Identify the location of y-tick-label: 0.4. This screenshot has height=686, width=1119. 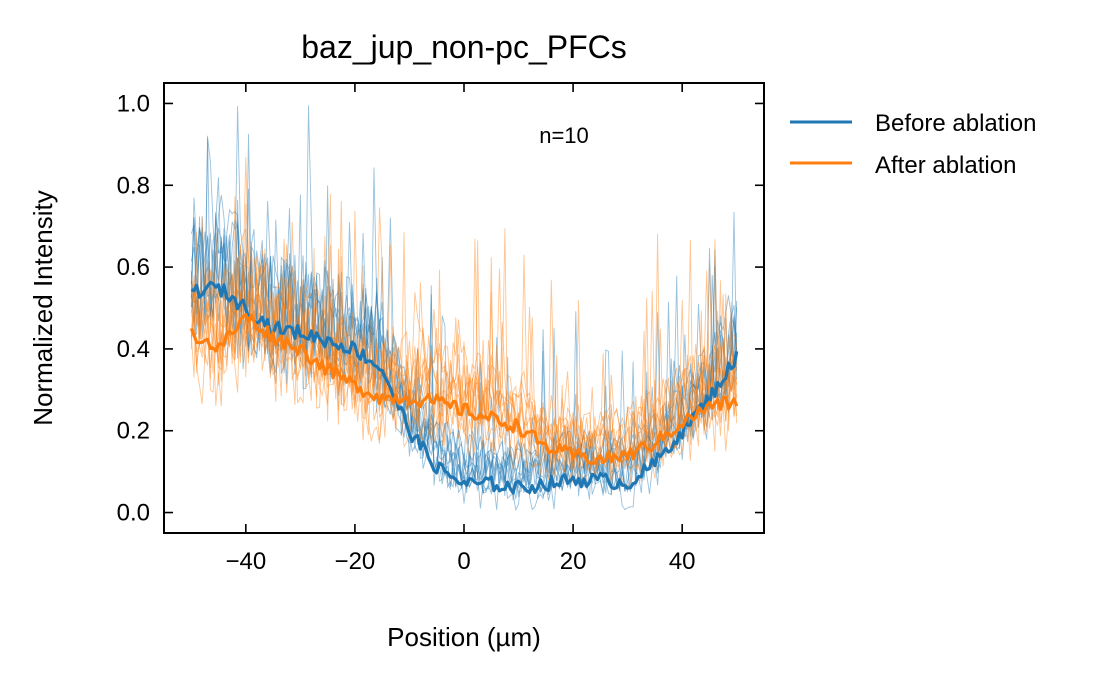
(133, 349).